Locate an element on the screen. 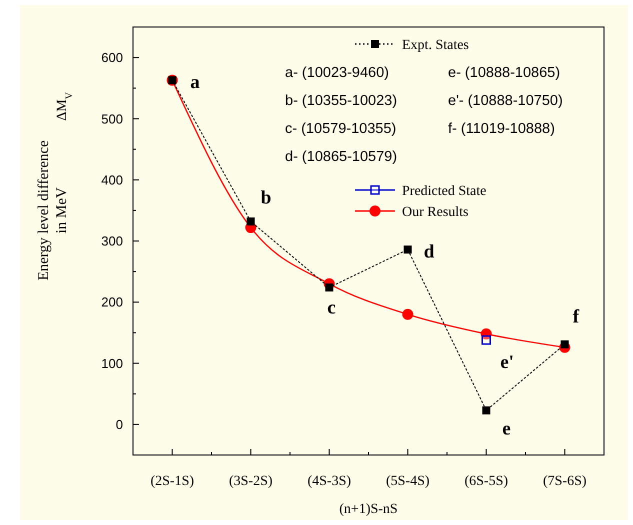 Image resolution: width=633 pixels, height=525 pixels. x-tick-label: (5S-4S) is located at coordinates (408, 481).